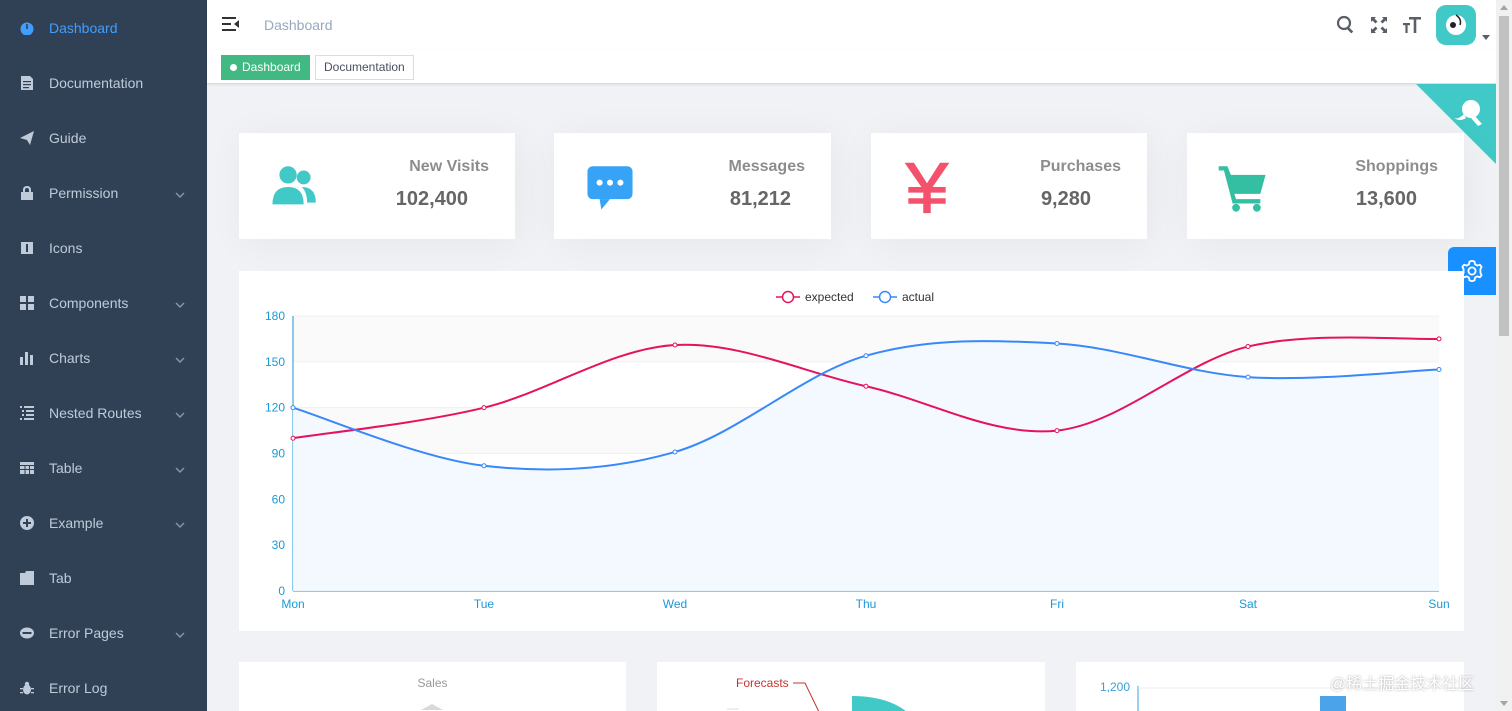 The height and width of the screenshot is (711, 1512). I want to click on y-tick-label: 60, so click(279, 499).